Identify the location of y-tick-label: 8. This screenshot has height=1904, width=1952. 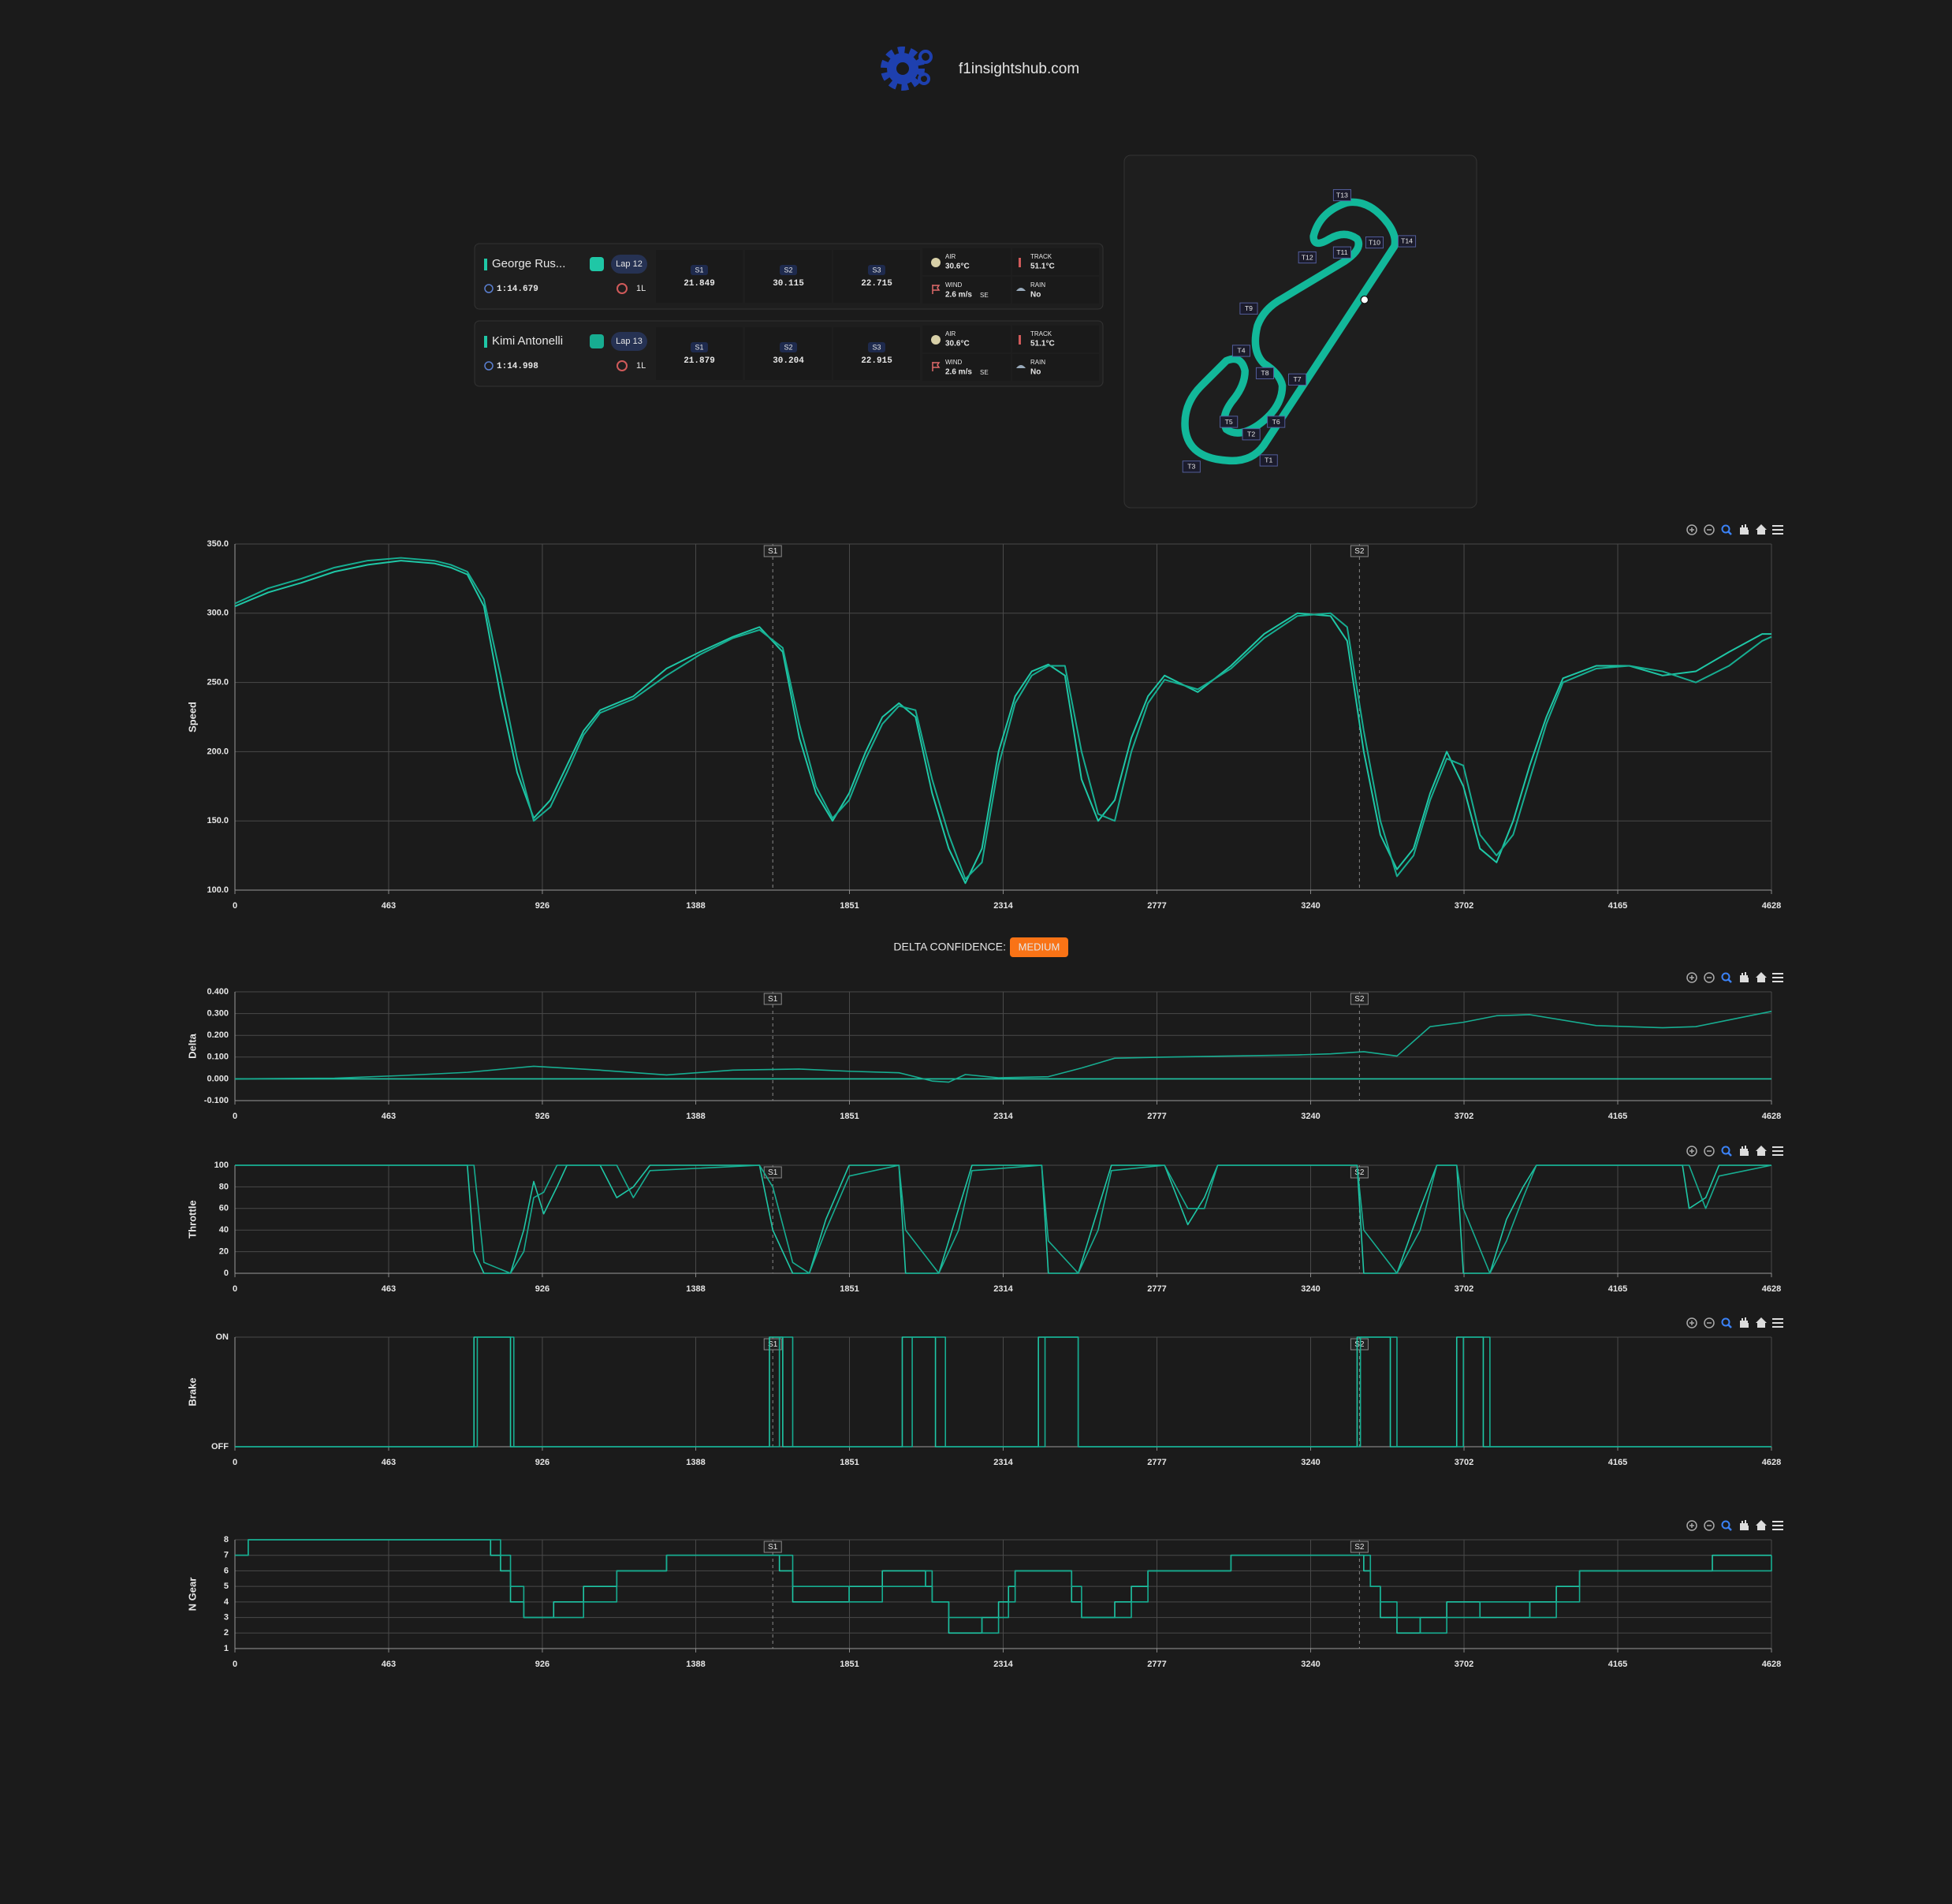
(226, 1539).